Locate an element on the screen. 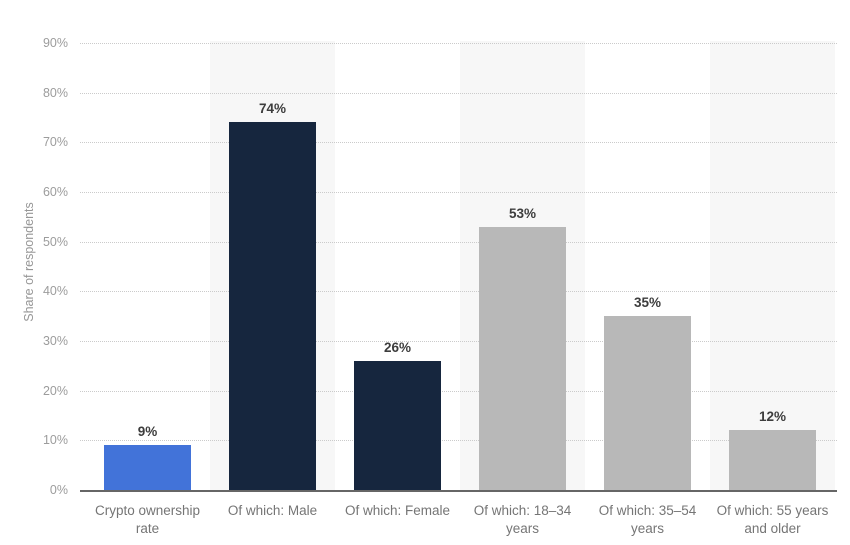  bar-value-label: 53% is located at coordinates (522, 213).